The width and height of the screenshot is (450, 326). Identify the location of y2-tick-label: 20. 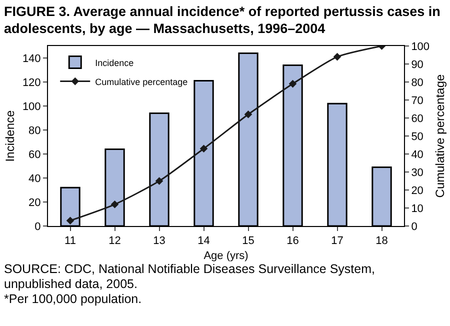
(417, 190).